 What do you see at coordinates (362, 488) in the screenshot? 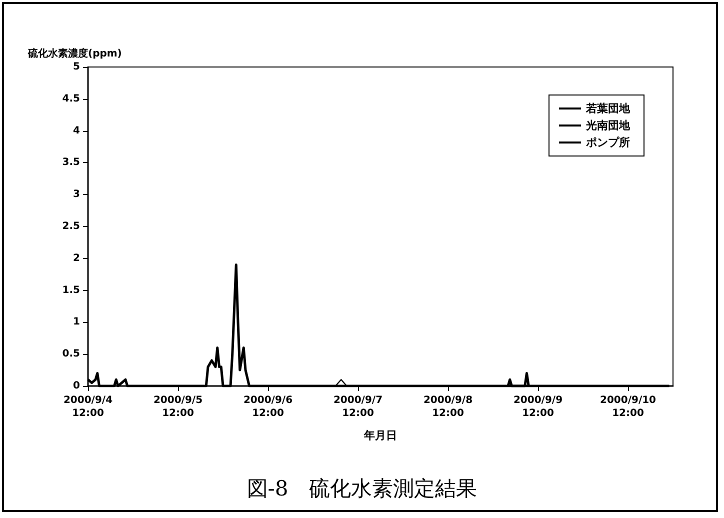
I see `text: 図-8 硫化水素測定結果` at bounding box center [362, 488].